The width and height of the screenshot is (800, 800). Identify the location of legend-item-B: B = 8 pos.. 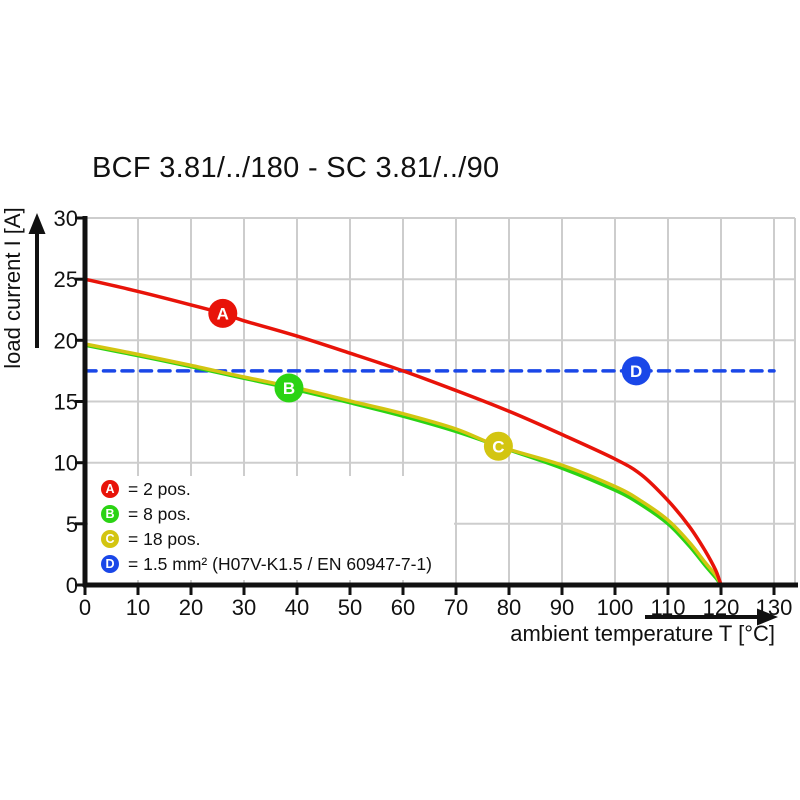
(277, 513).